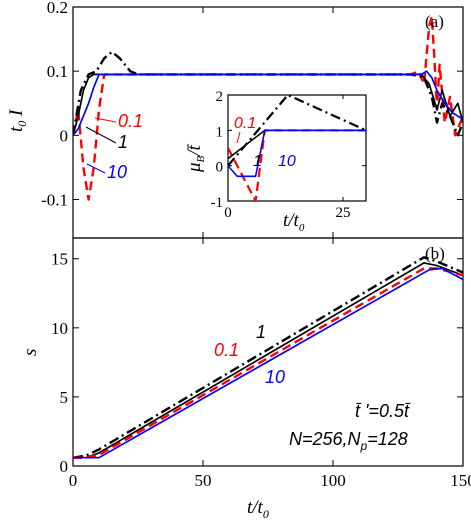 This screenshot has height=527, width=471. I want to click on inset-frame, so click(297, 148).